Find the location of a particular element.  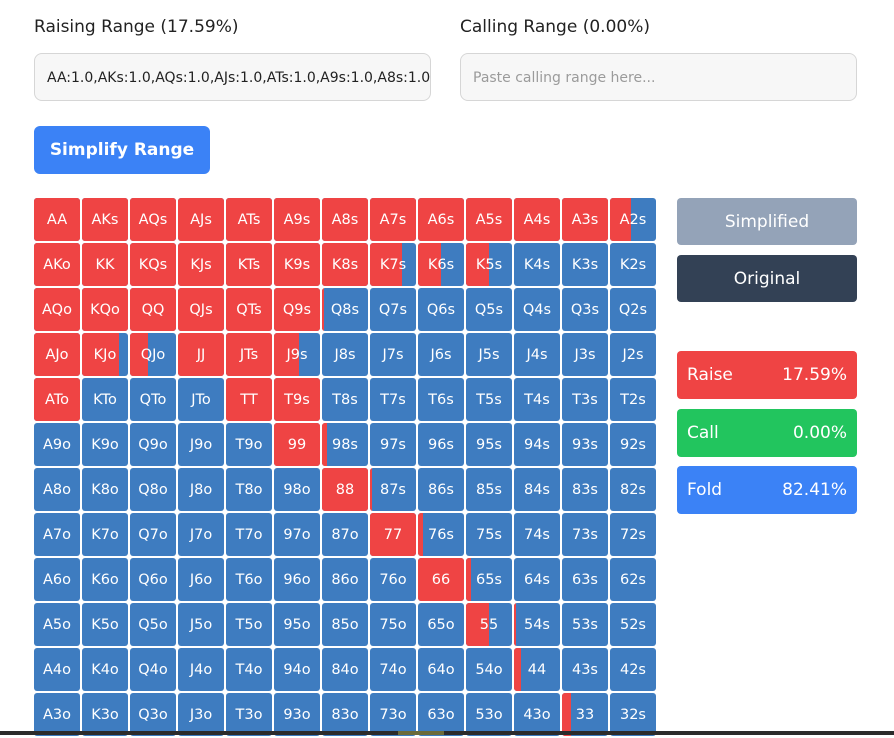

simplify-range-button: Simplify Range is located at coordinates (122, 150).